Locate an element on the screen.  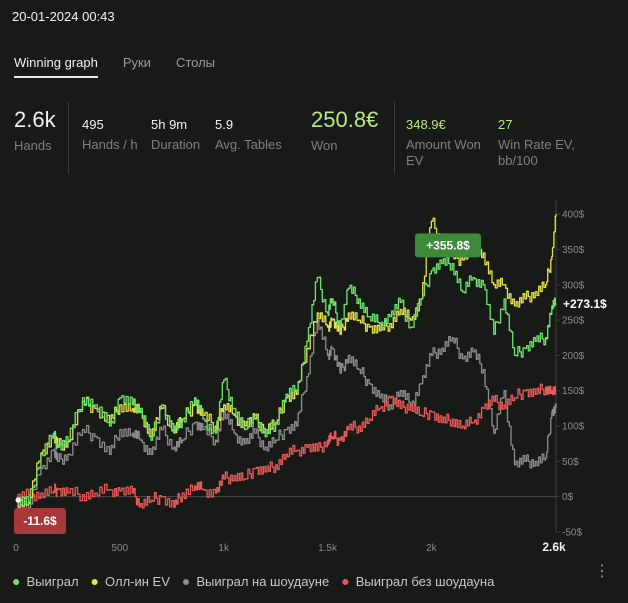
legend-label: Выиграл на шоудауне is located at coordinates (263, 581).